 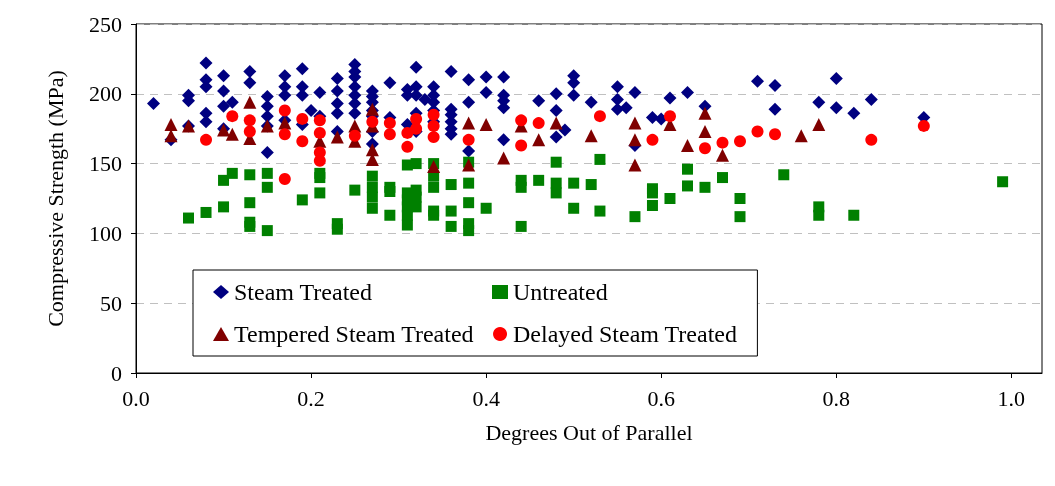 What do you see at coordinates (625, 334) in the screenshot?
I see `legend-label: Delayed Steam Treated` at bounding box center [625, 334].